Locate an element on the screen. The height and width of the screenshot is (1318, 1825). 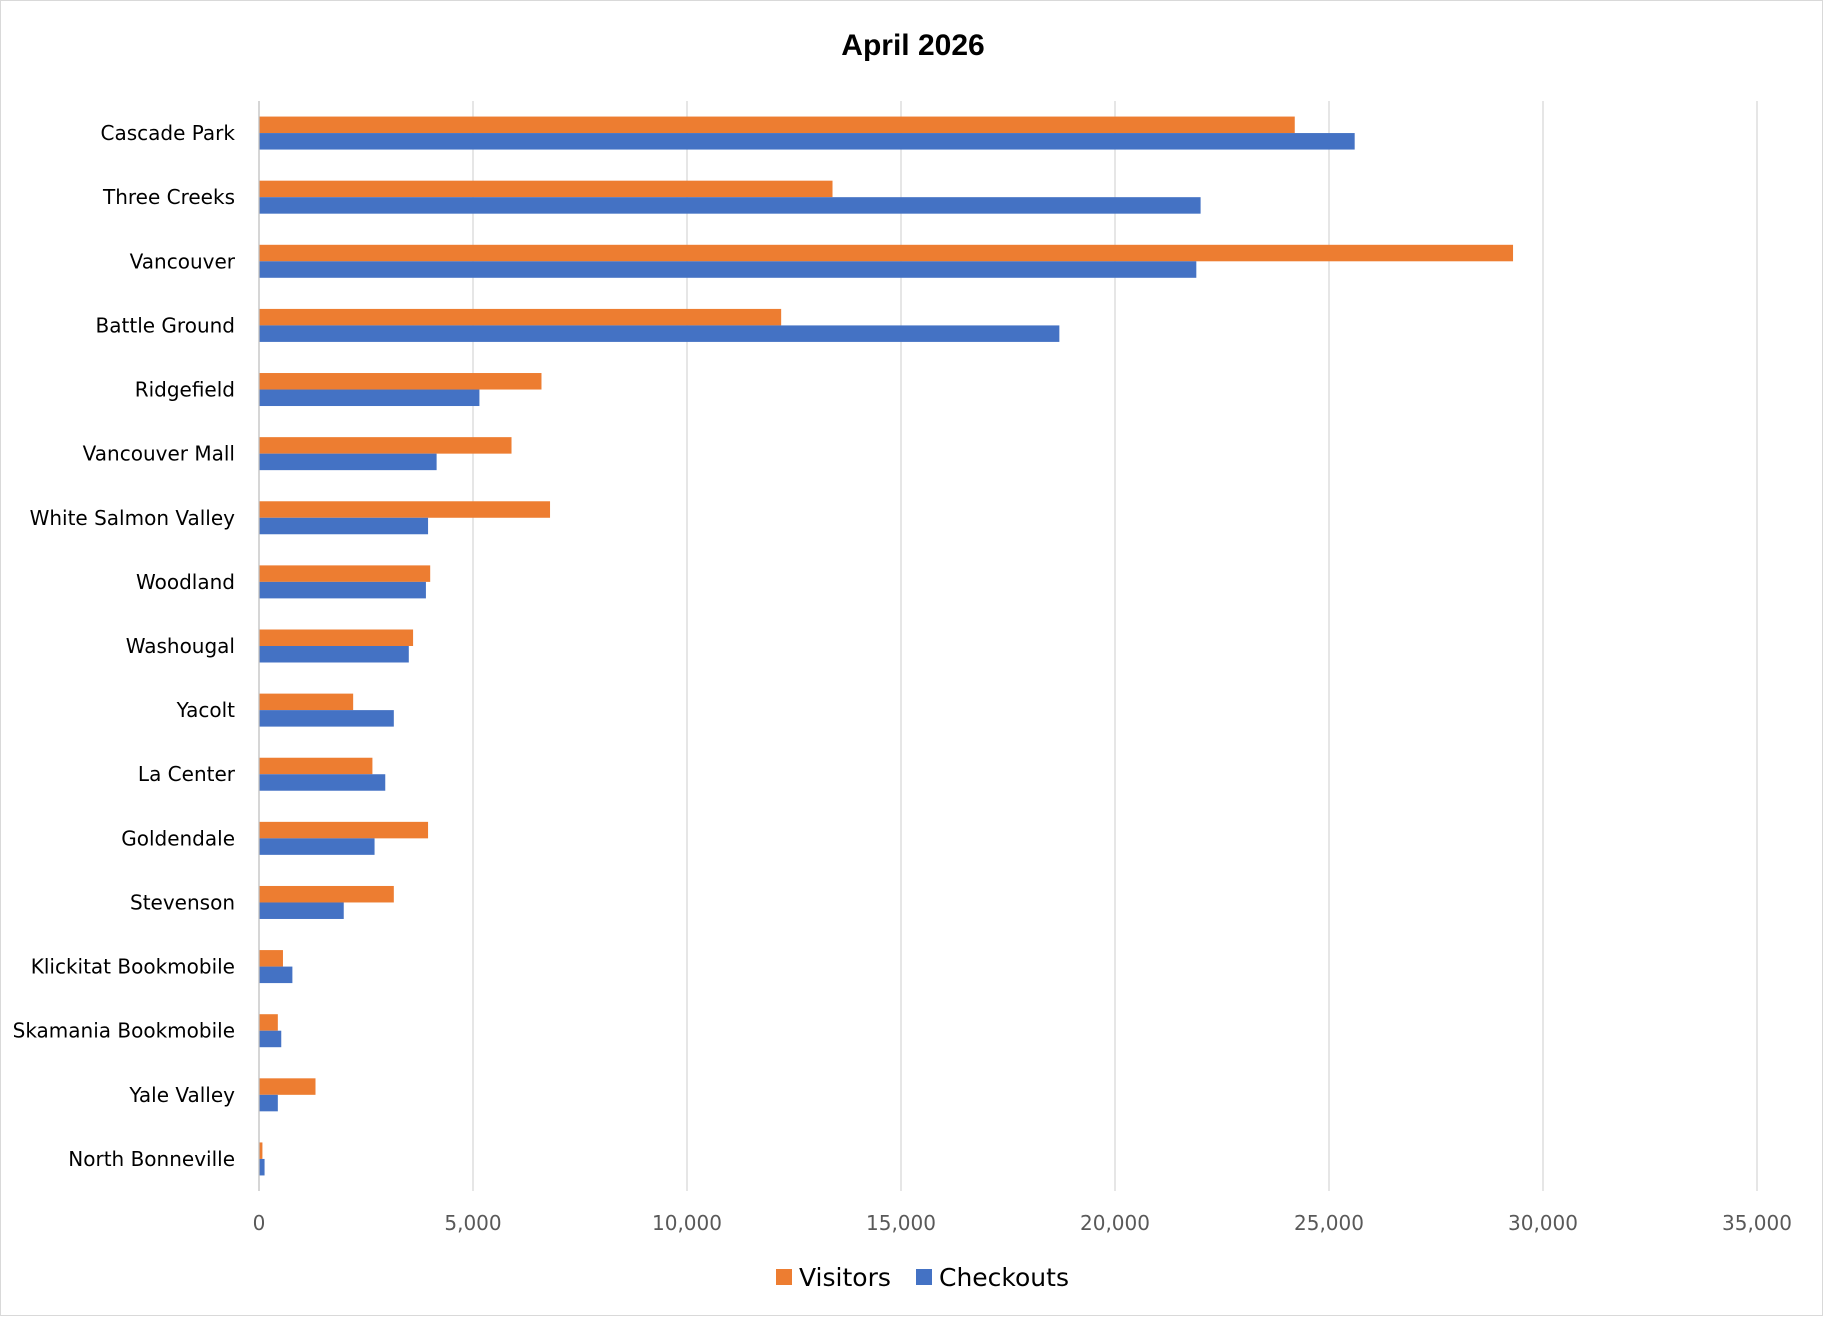
category-label: Washougal is located at coordinates (180, 646).